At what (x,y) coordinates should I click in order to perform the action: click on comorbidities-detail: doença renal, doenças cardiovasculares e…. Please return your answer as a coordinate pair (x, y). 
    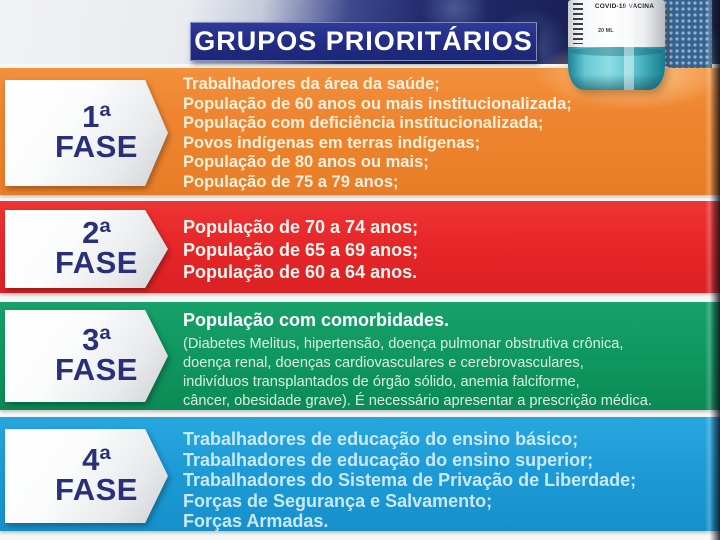
    Looking at the image, I should click on (383, 363).